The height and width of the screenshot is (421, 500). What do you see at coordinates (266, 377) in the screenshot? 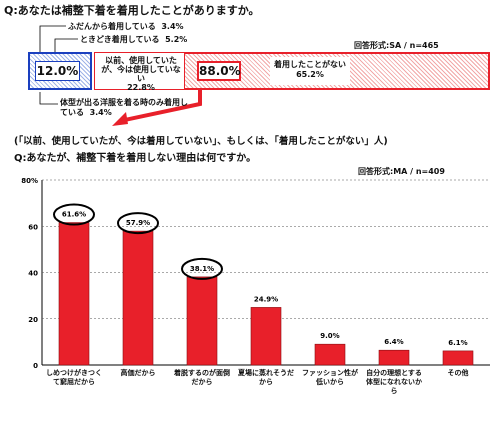
I see `category-label: 夏場に蒸れそうだから` at bounding box center [266, 377].